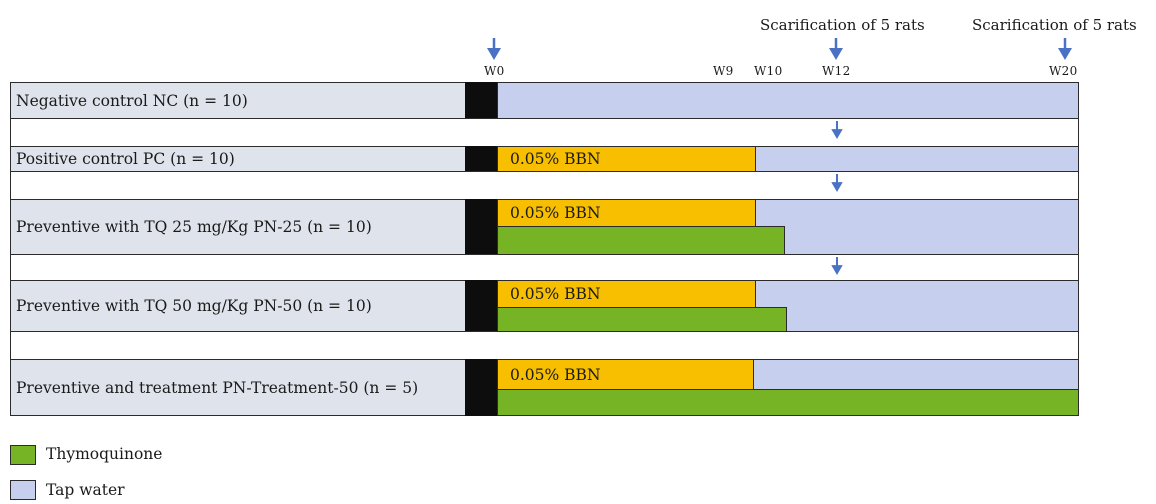 The image size is (1156, 504). Describe the element at coordinates (23, 455) in the screenshot. I see `legend-swatch-thymoquinone` at that location.